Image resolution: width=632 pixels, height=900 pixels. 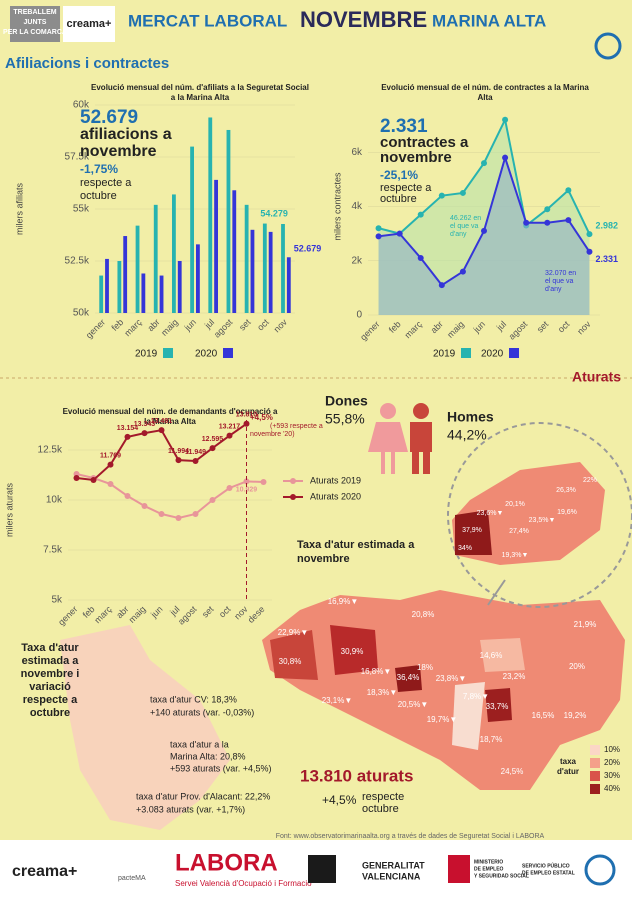 What do you see at coordinates (345, 419) in the screenshot?
I see `gender-share: 55,8%` at bounding box center [345, 419].